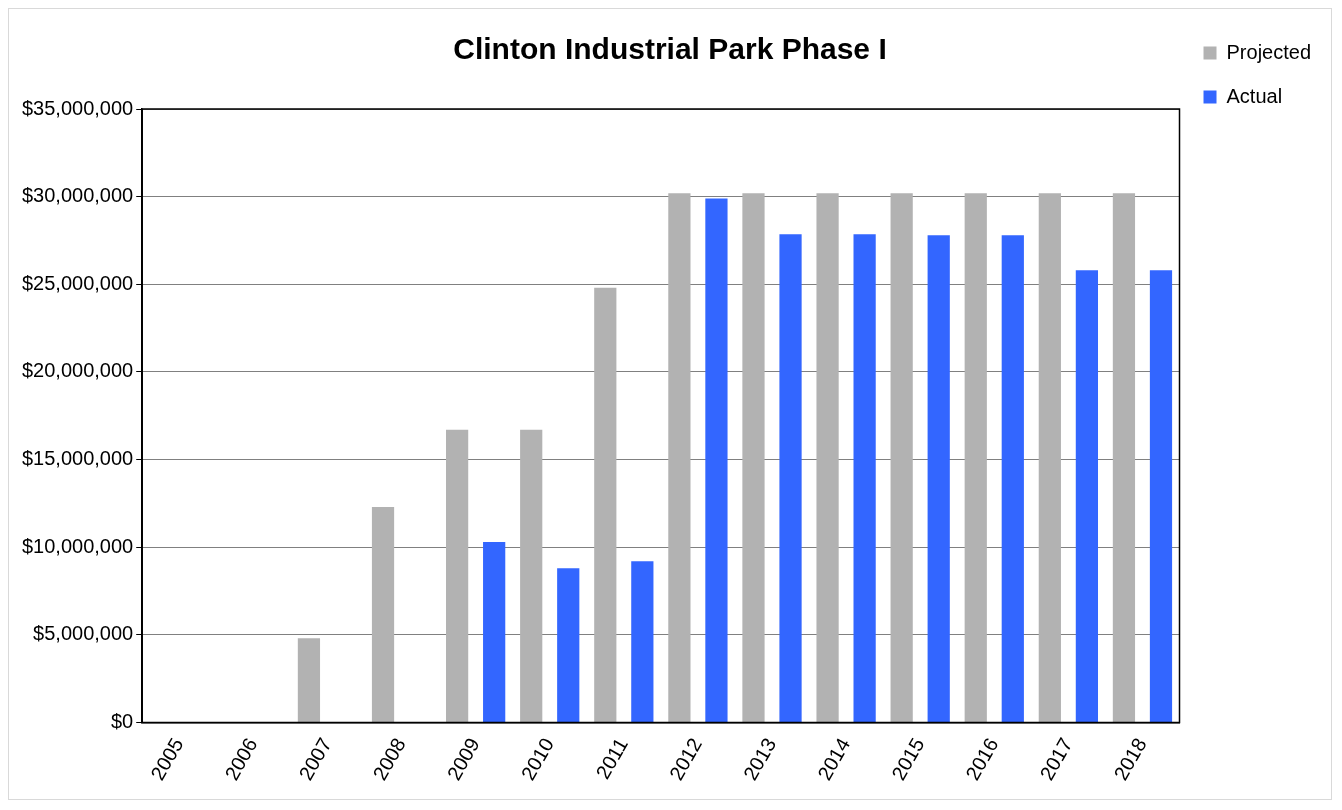 The height and width of the screenshot is (810, 1342). Describe the element at coordinates (77, 545) in the screenshot. I see `y-tick-label: $10,000,000` at that location.